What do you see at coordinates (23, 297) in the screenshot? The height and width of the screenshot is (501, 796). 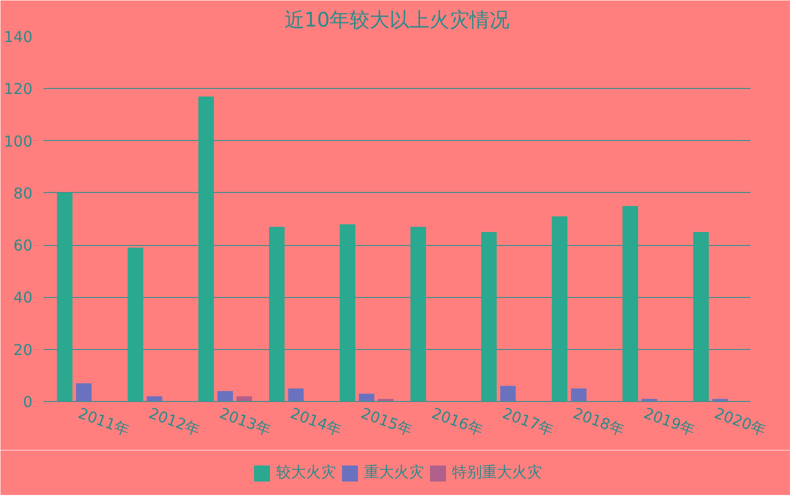 I see `y-tick-label: 40` at bounding box center [23, 297].